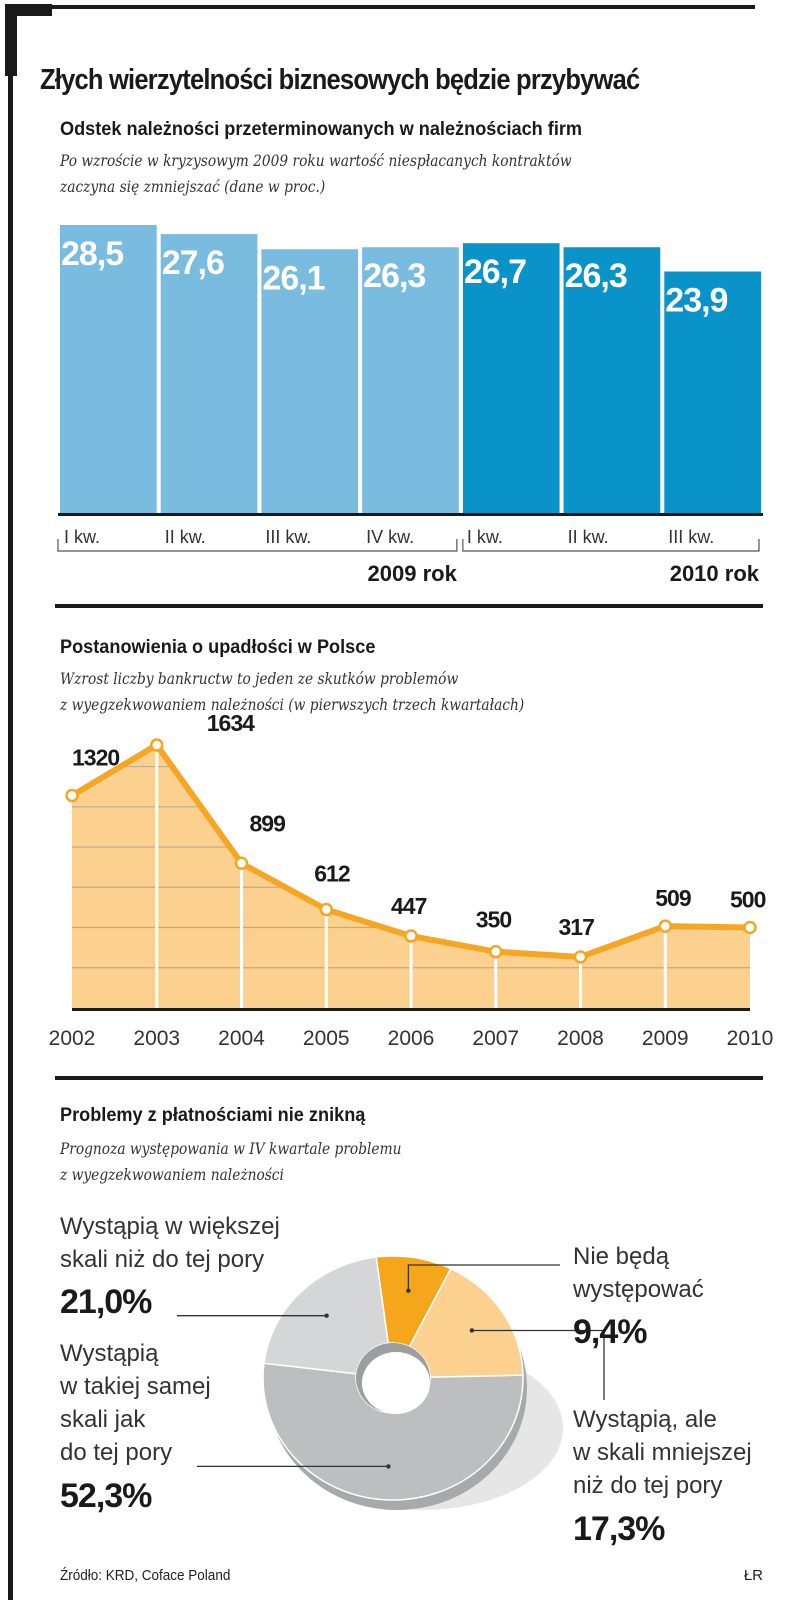 This screenshot has height=1611, width=805. Describe the element at coordinates (10, 835) in the screenshot. I see `frame-left-border` at that location.